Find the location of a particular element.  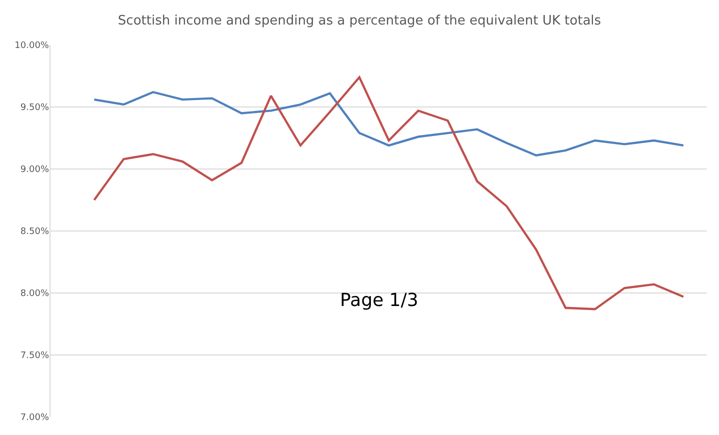

y-tick-label: 9.50% is located at coordinates (35, 108).